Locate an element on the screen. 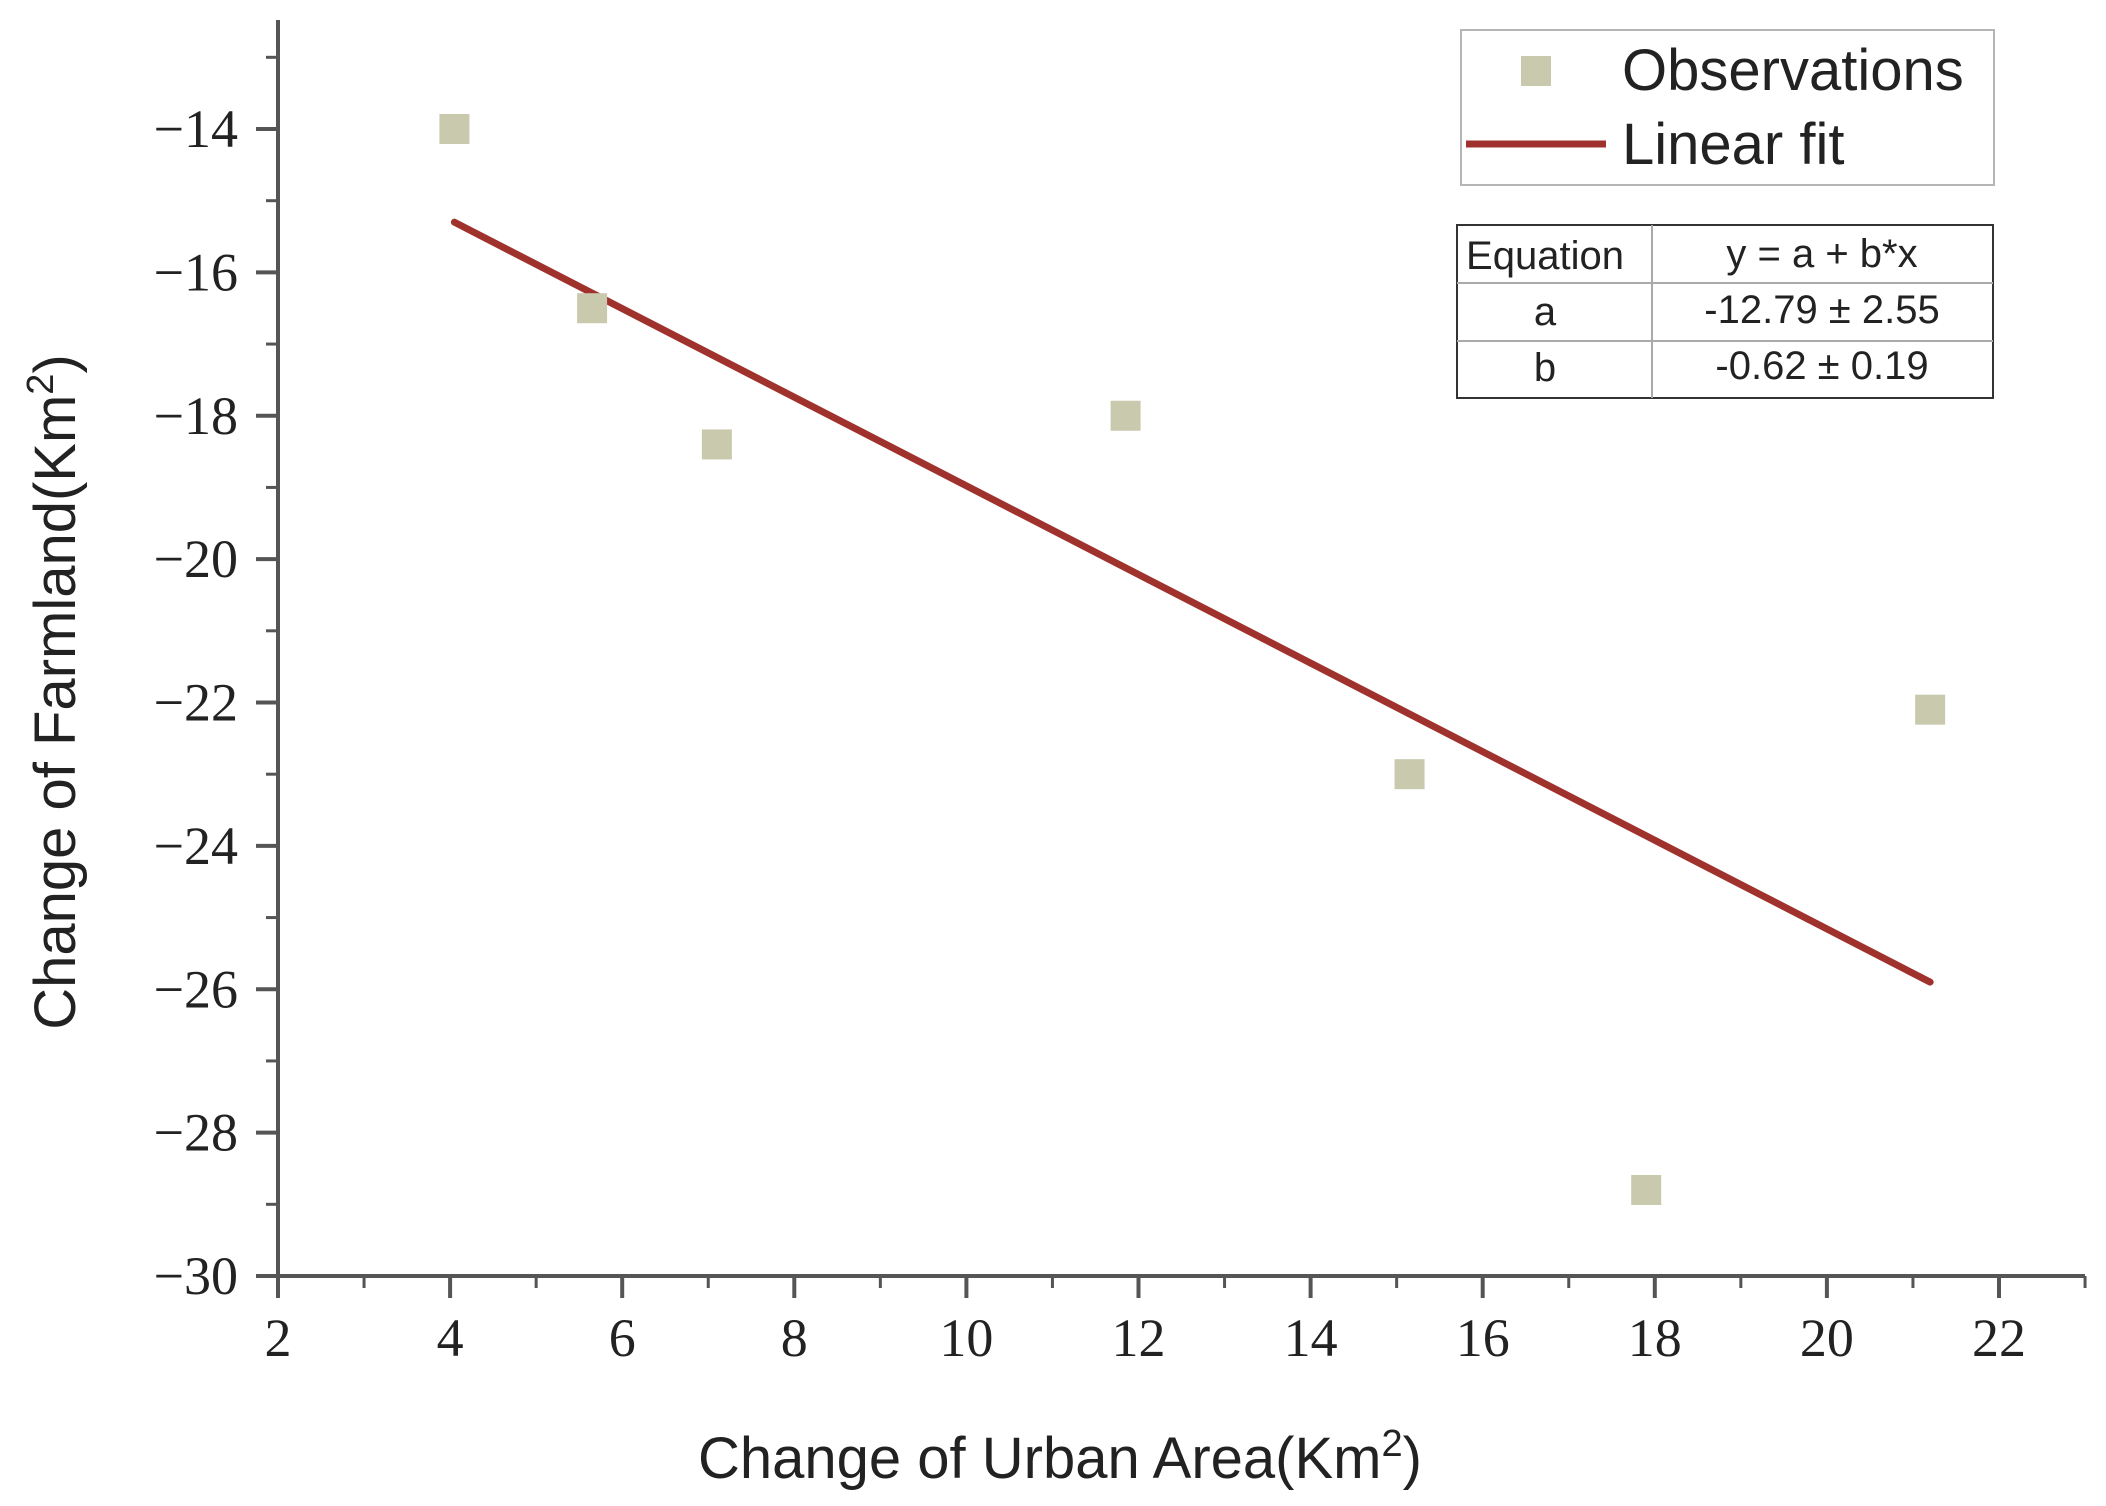 The height and width of the screenshot is (1506, 2106). fit-table-header-formula: y = a + b*x is located at coordinates (1821, 254).